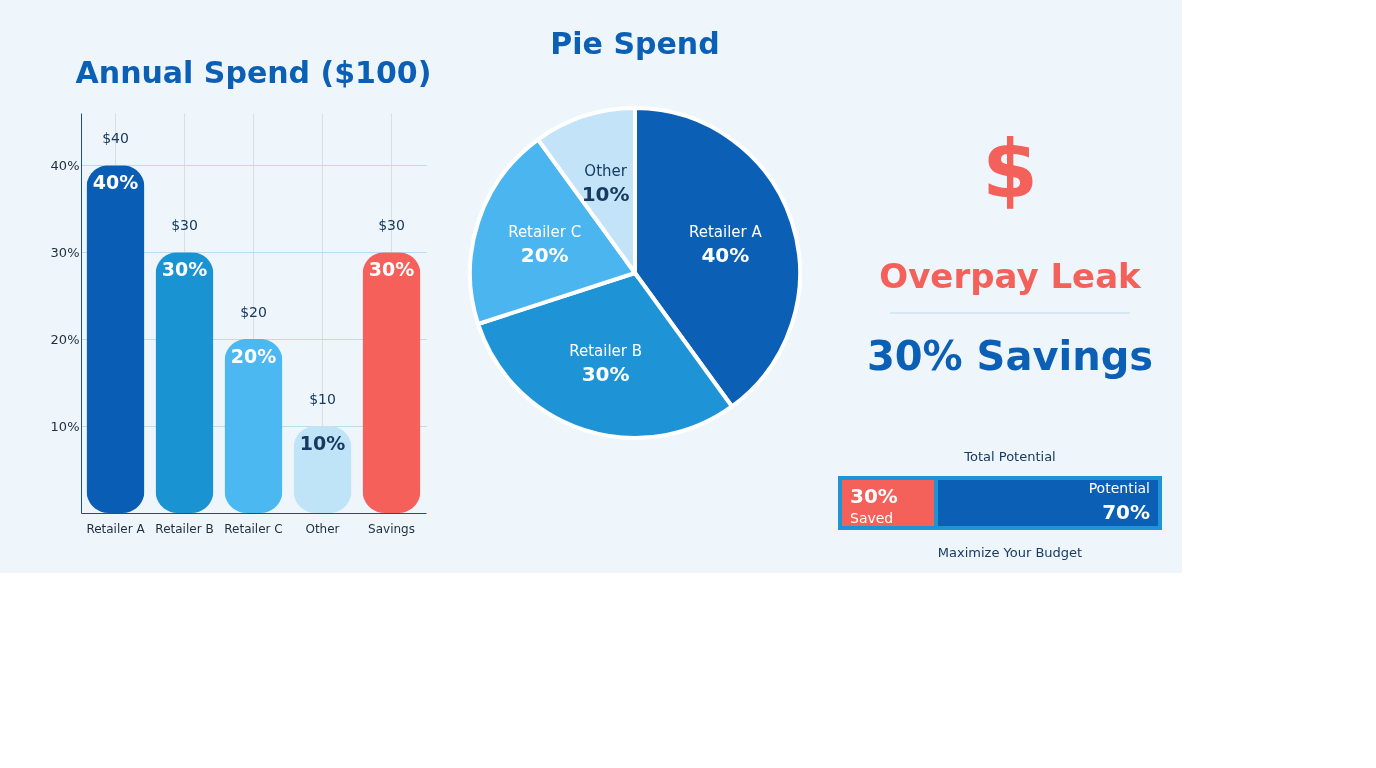  Describe the element at coordinates (872, 518) in the screenshot. I see `series-label: Saved` at that location.